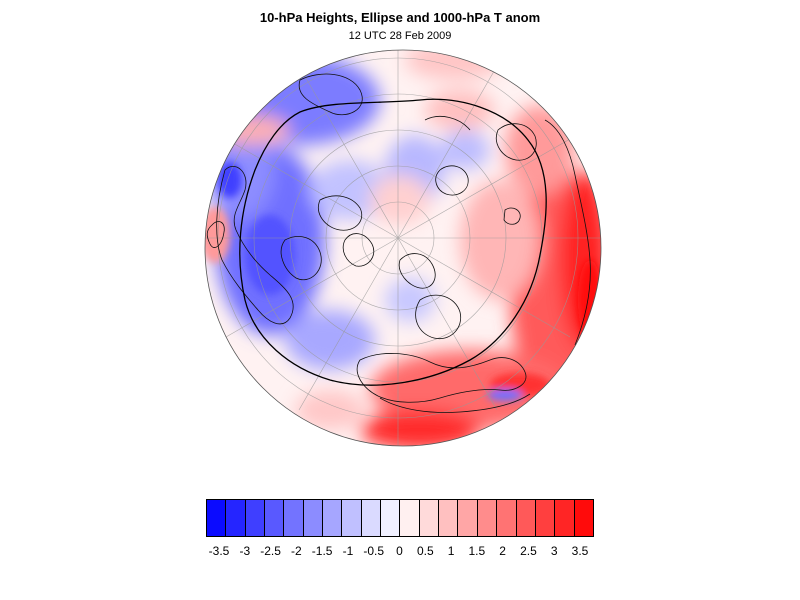 Image resolution: width=800 pixels, height=600 pixels. Describe the element at coordinates (554, 551) in the screenshot. I see `colorbar-tick-label: 3` at that location.